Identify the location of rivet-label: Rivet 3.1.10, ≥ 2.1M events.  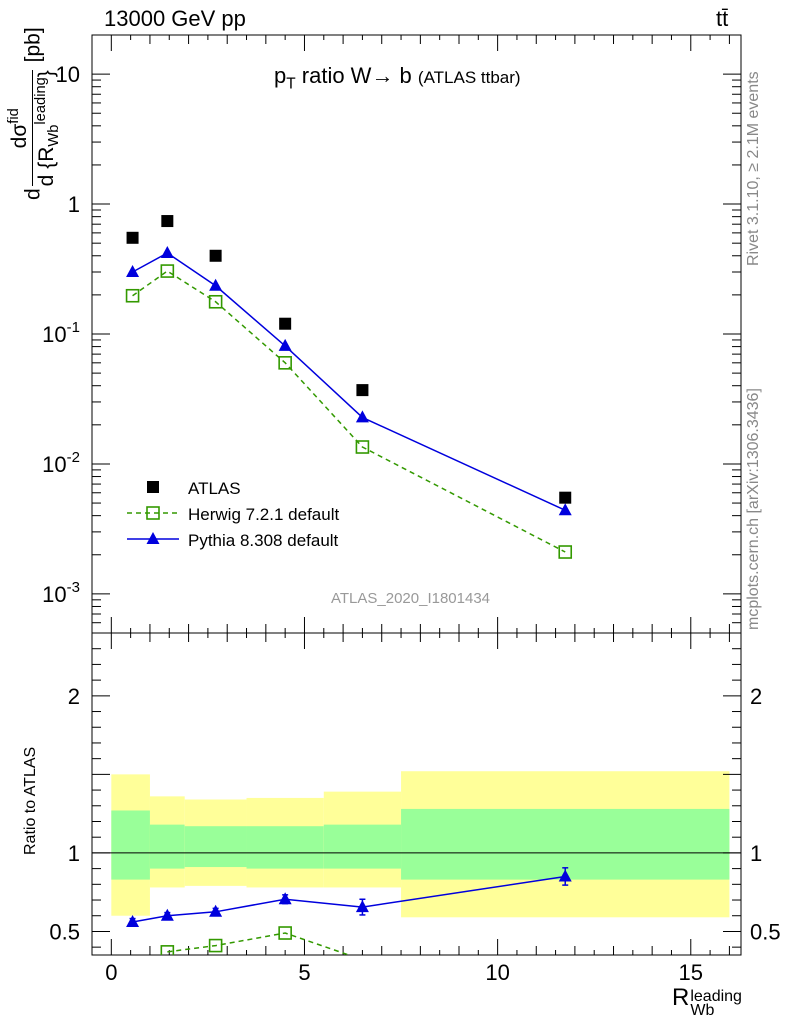
(753, 168).